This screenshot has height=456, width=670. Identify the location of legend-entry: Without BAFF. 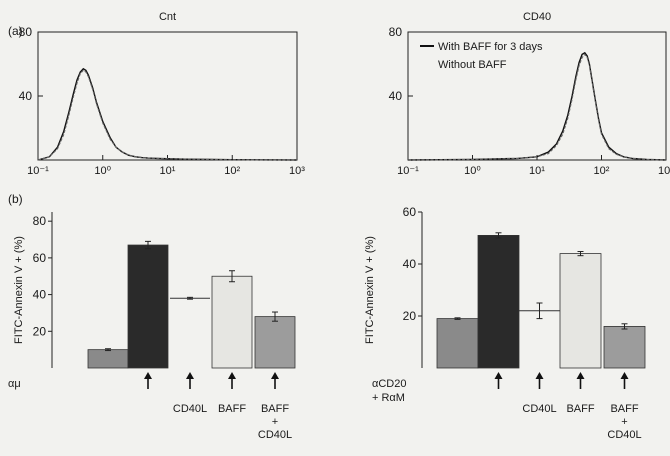
(472, 65).